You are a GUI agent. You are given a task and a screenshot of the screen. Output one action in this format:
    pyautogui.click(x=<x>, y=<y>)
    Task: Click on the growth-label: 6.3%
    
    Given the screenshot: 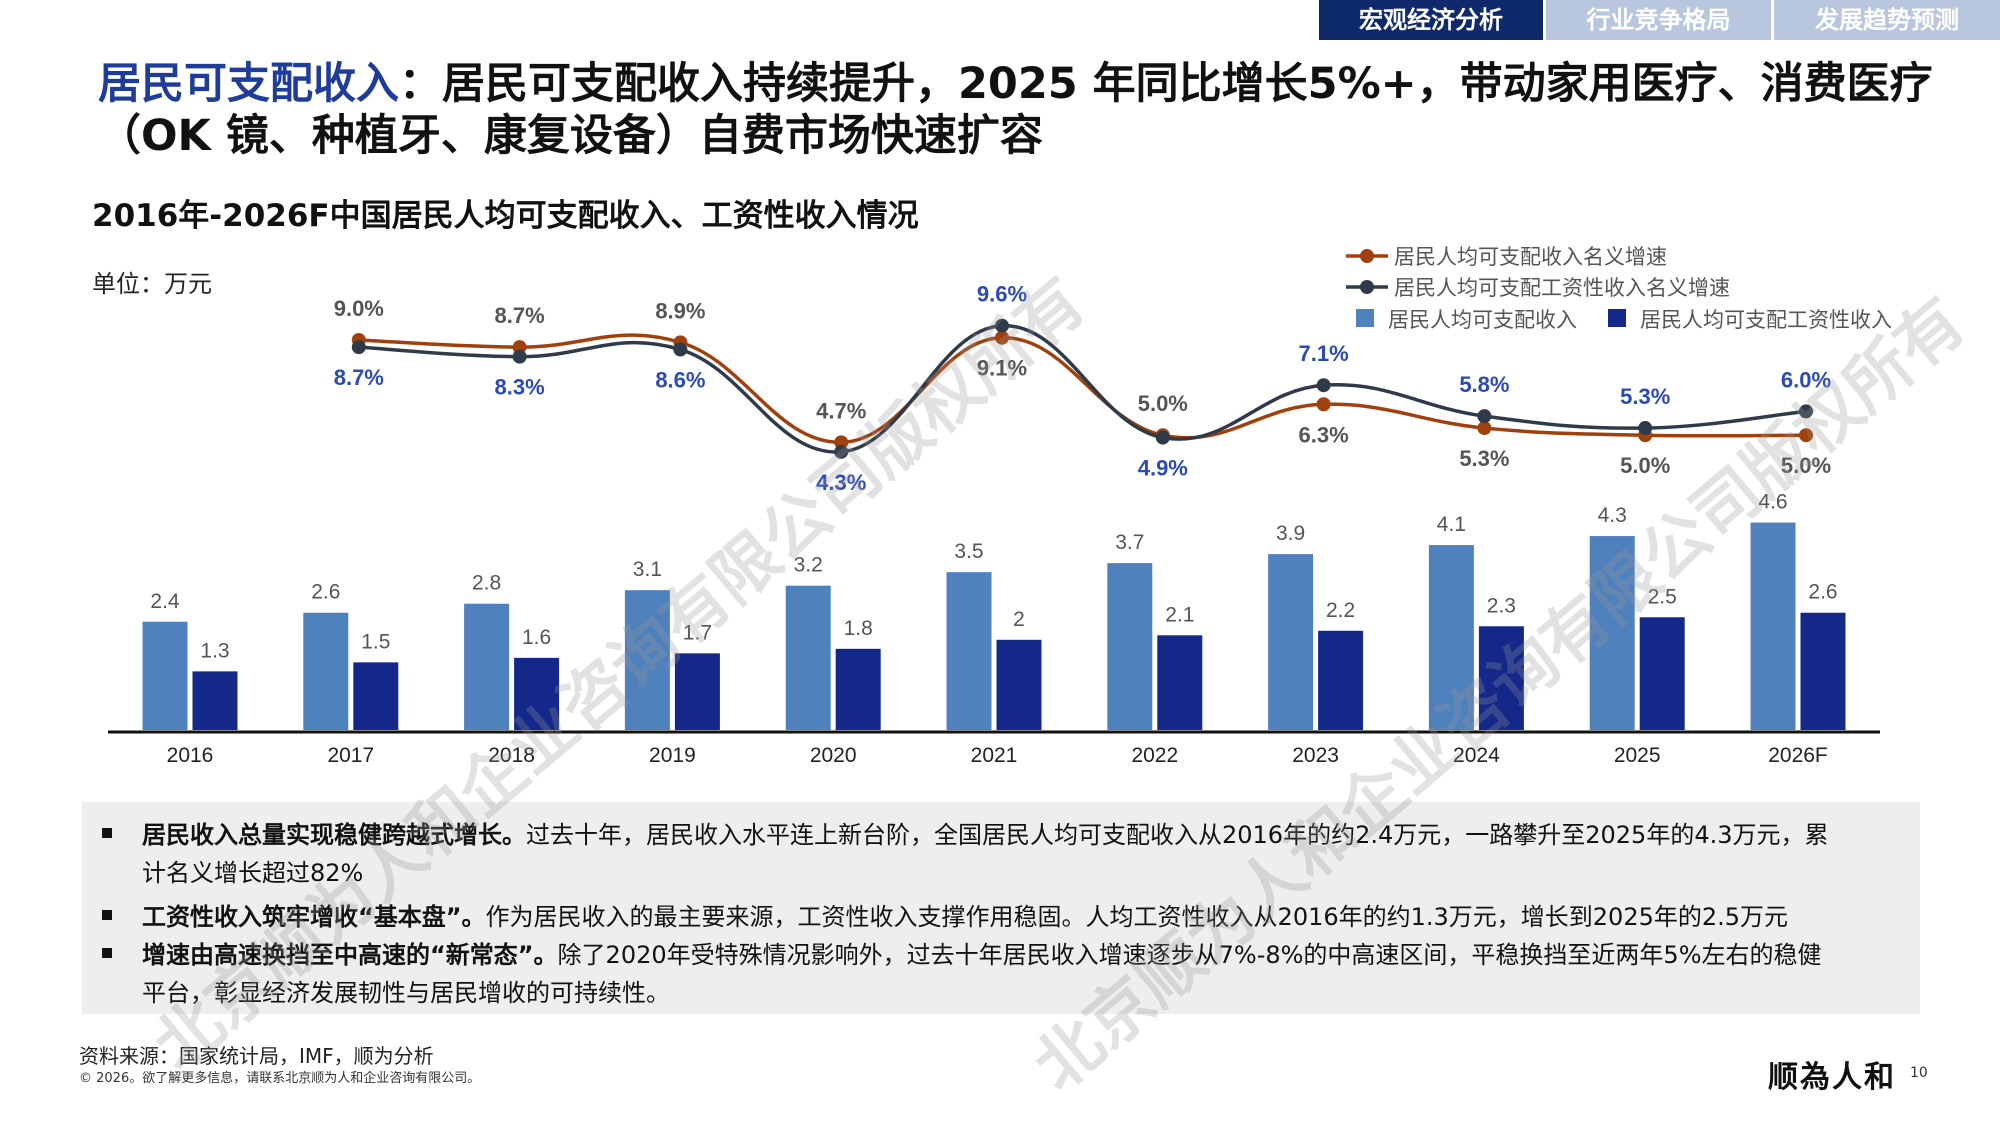 What is the action you would take?
    pyautogui.click(x=1324, y=434)
    